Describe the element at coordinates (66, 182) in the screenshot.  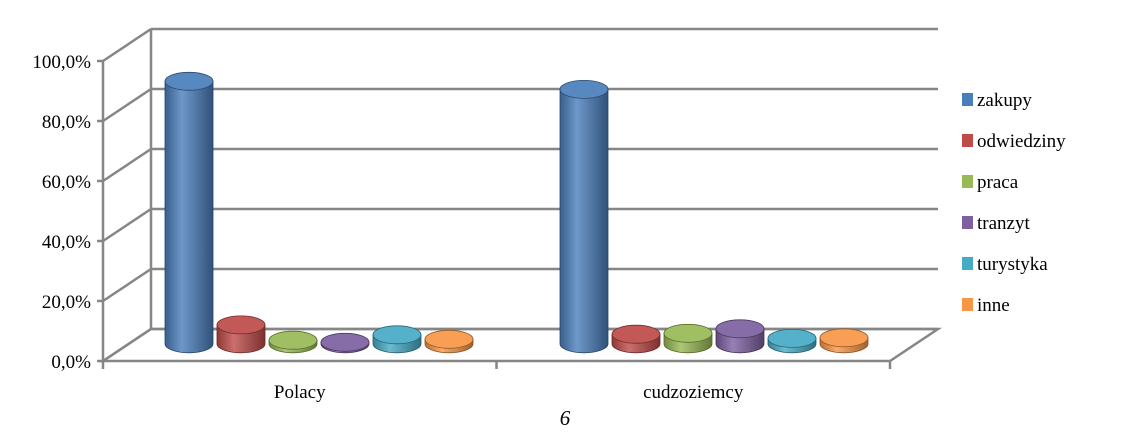
I see `y-tick-label: 60,0%` at that location.